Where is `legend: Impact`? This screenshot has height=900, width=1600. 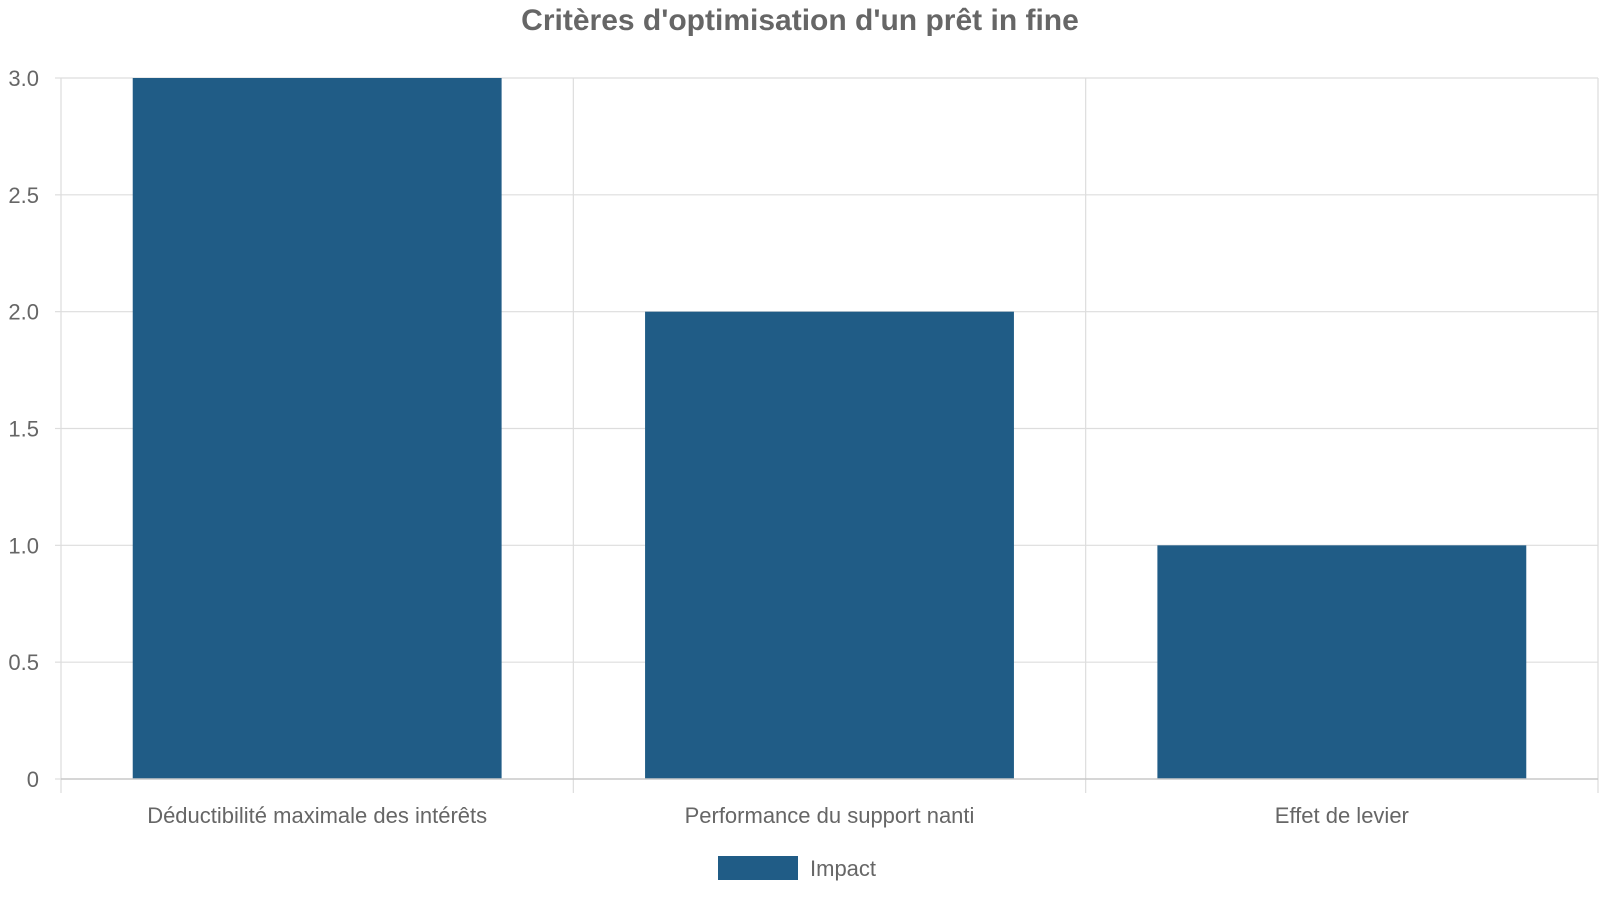
legend: Impact is located at coordinates (797, 868).